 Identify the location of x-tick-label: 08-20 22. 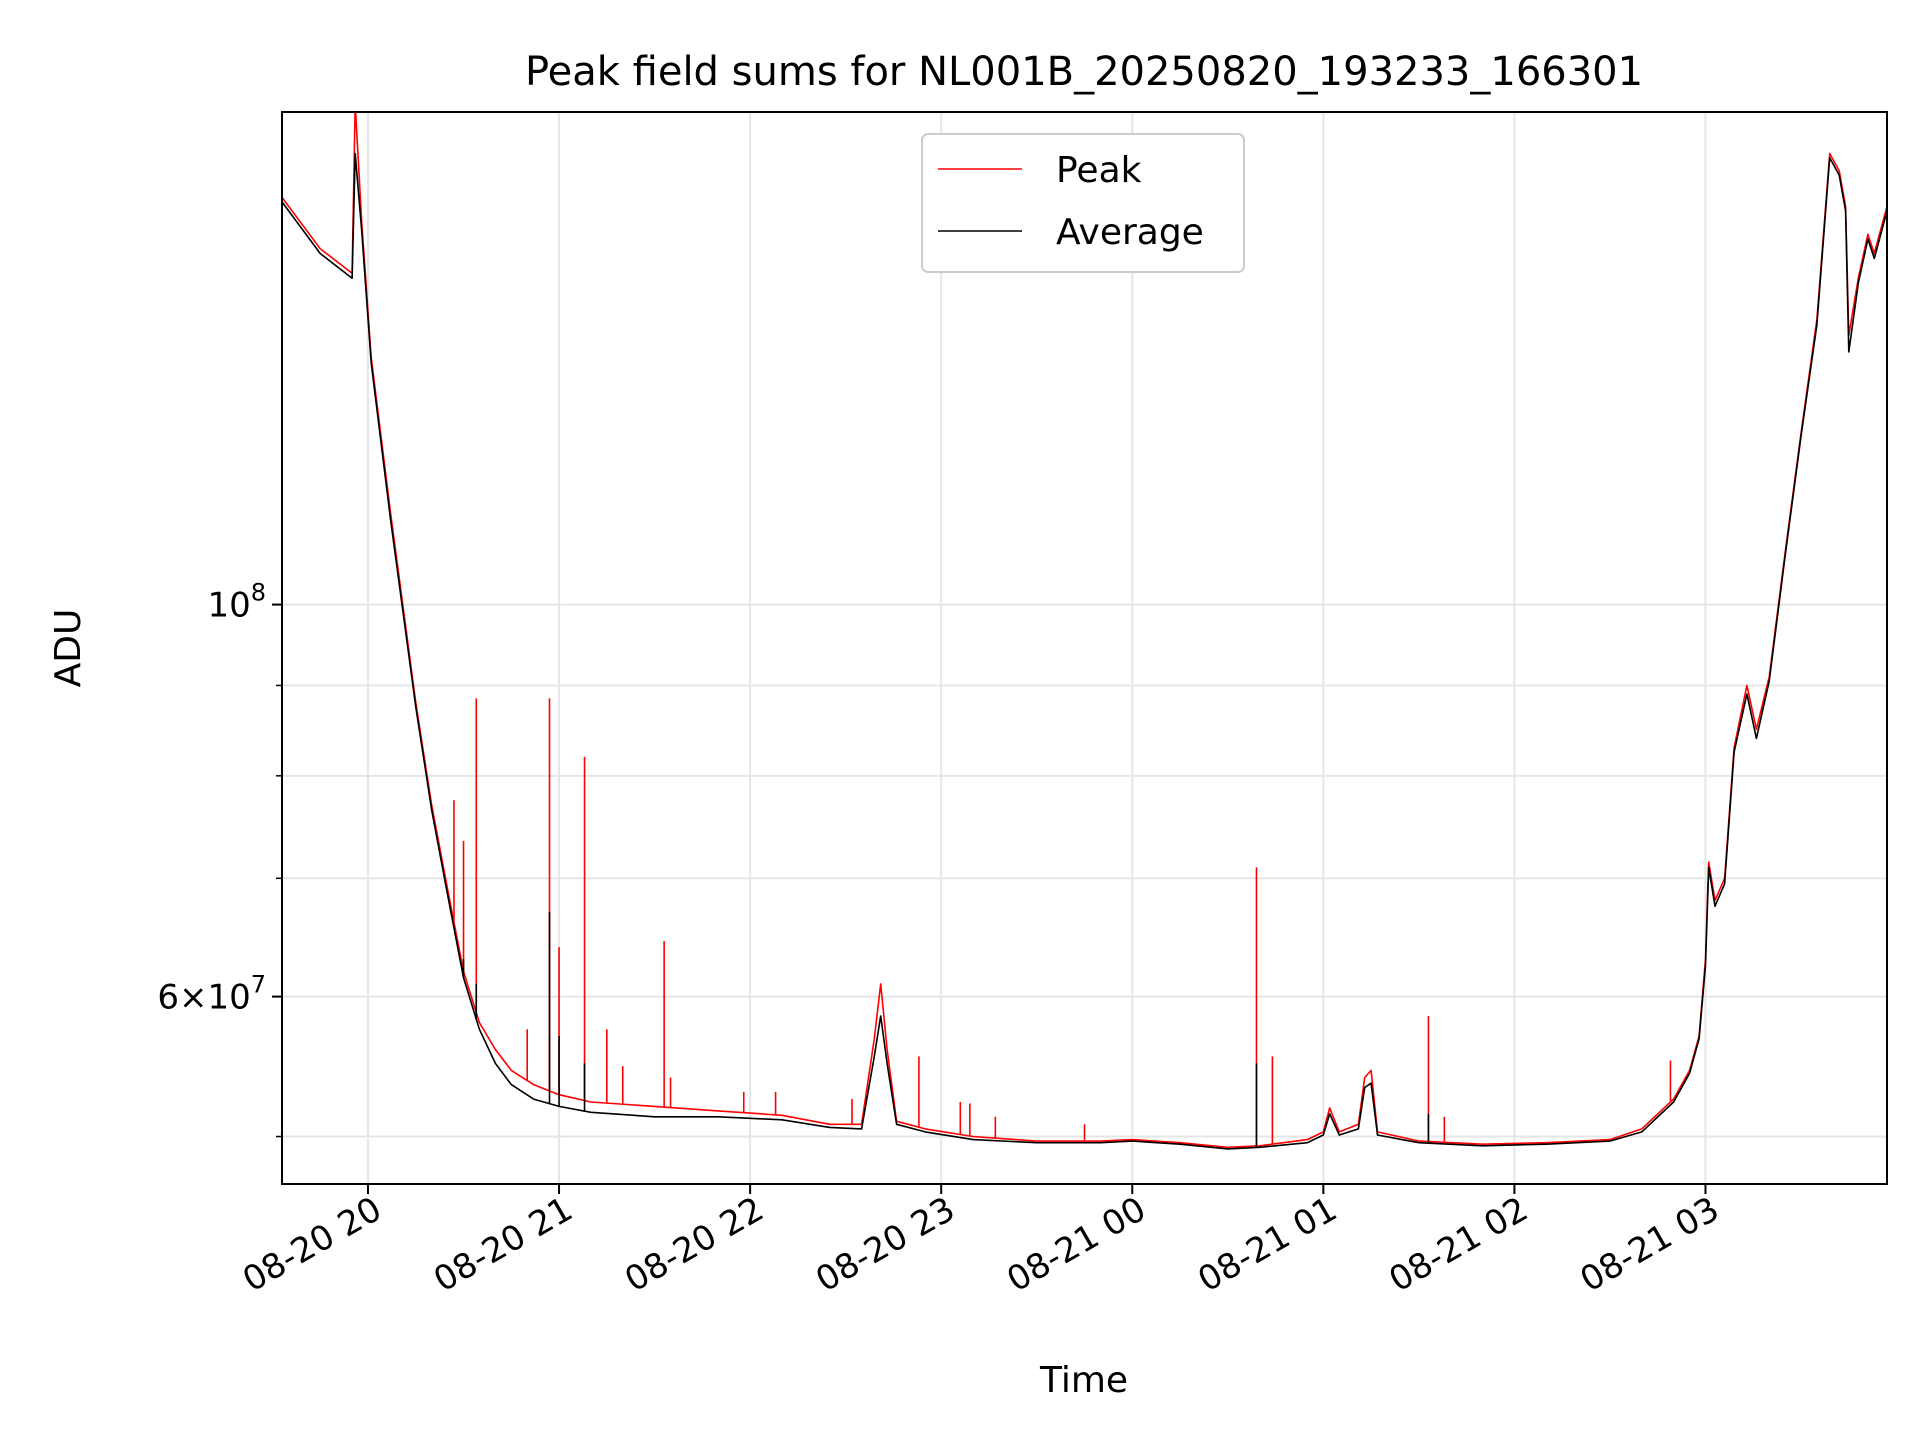
(694, 1244).